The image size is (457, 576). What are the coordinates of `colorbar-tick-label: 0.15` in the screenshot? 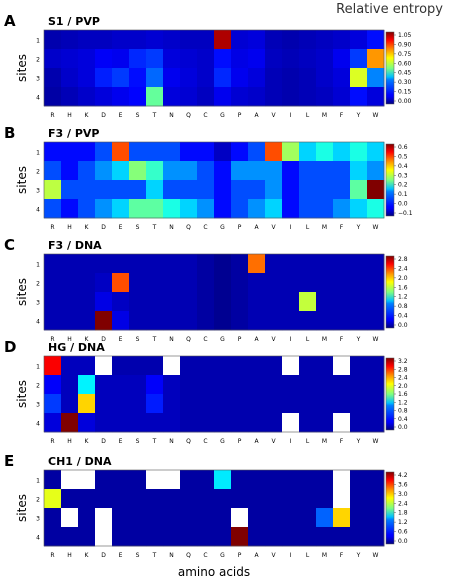 It's located at (405, 92).